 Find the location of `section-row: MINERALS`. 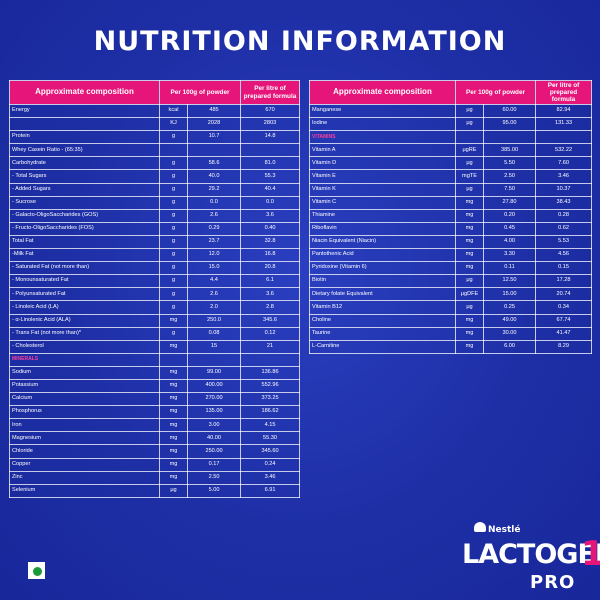

section-row: MINERALS is located at coordinates (155, 359).